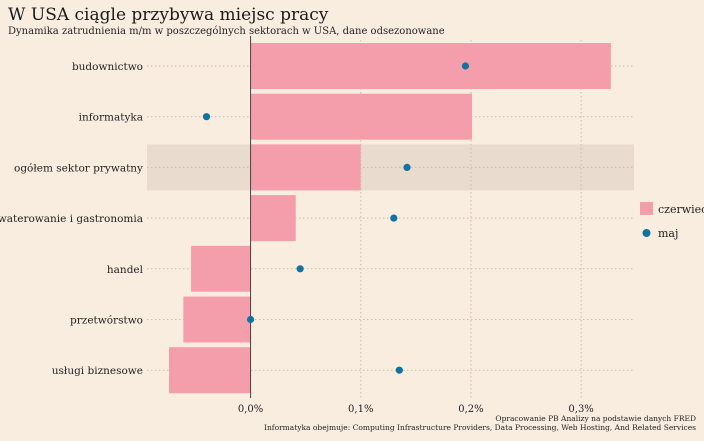 The height and width of the screenshot is (441, 704). I want to click on bar-handel, so click(221, 268).